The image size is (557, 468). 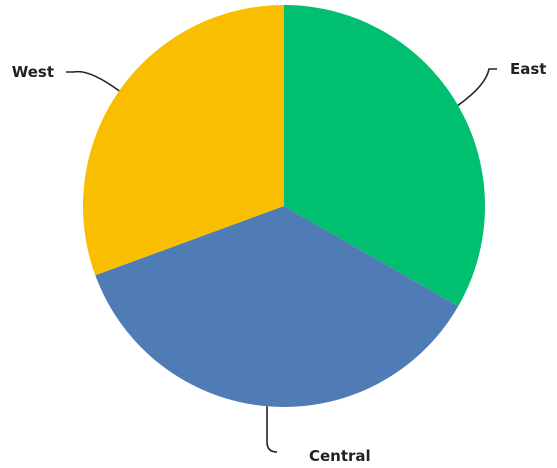 What do you see at coordinates (93, 81) in the screenshot?
I see `leader-line-west` at bounding box center [93, 81].